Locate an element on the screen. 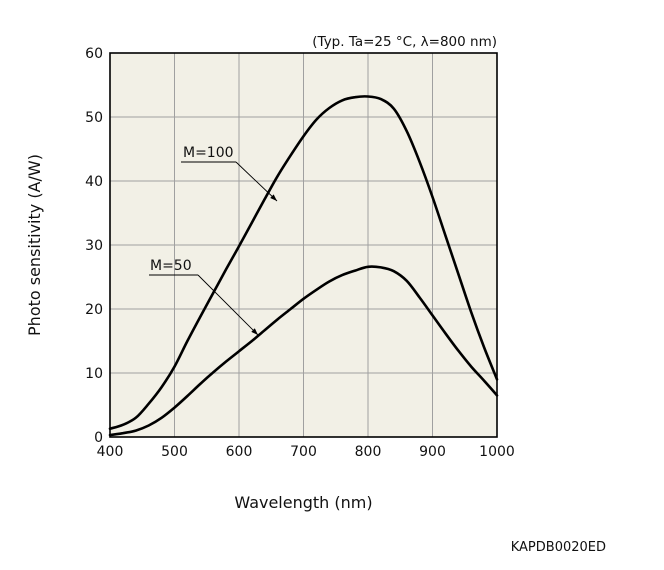 Image resolution: width=664 pixels, height=570 pixels. y-tick-label: 10 is located at coordinates (94, 374).